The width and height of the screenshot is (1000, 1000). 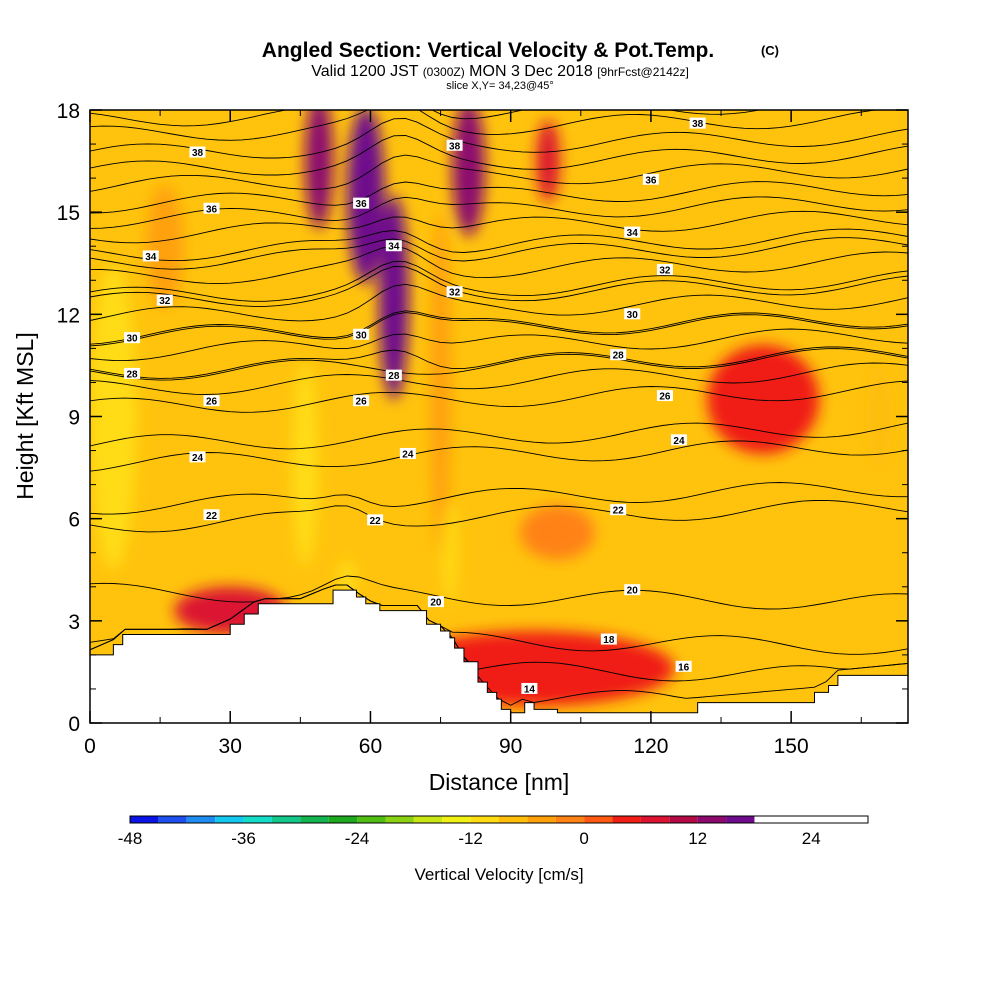 What do you see at coordinates (68, 213) in the screenshot?
I see `y-tick-label: 15` at bounding box center [68, 213].